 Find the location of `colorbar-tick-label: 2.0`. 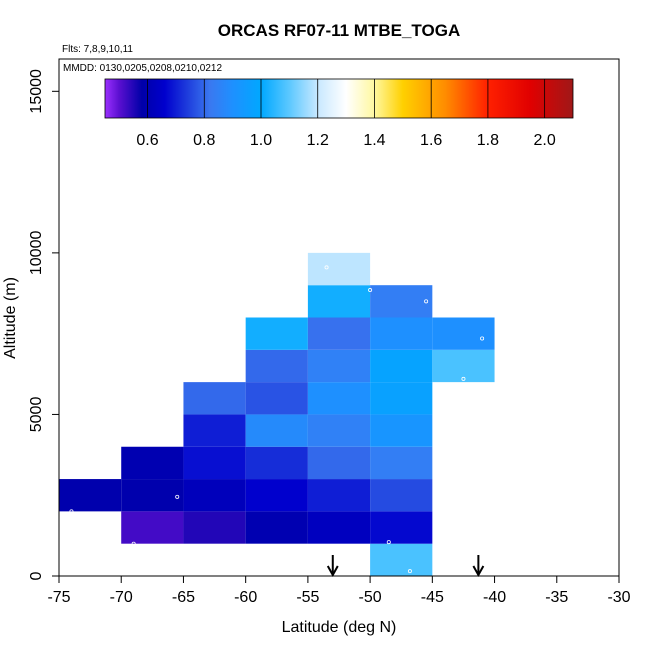

colorbar-tick-label: 2.0 is located at coordinates (545, 140).